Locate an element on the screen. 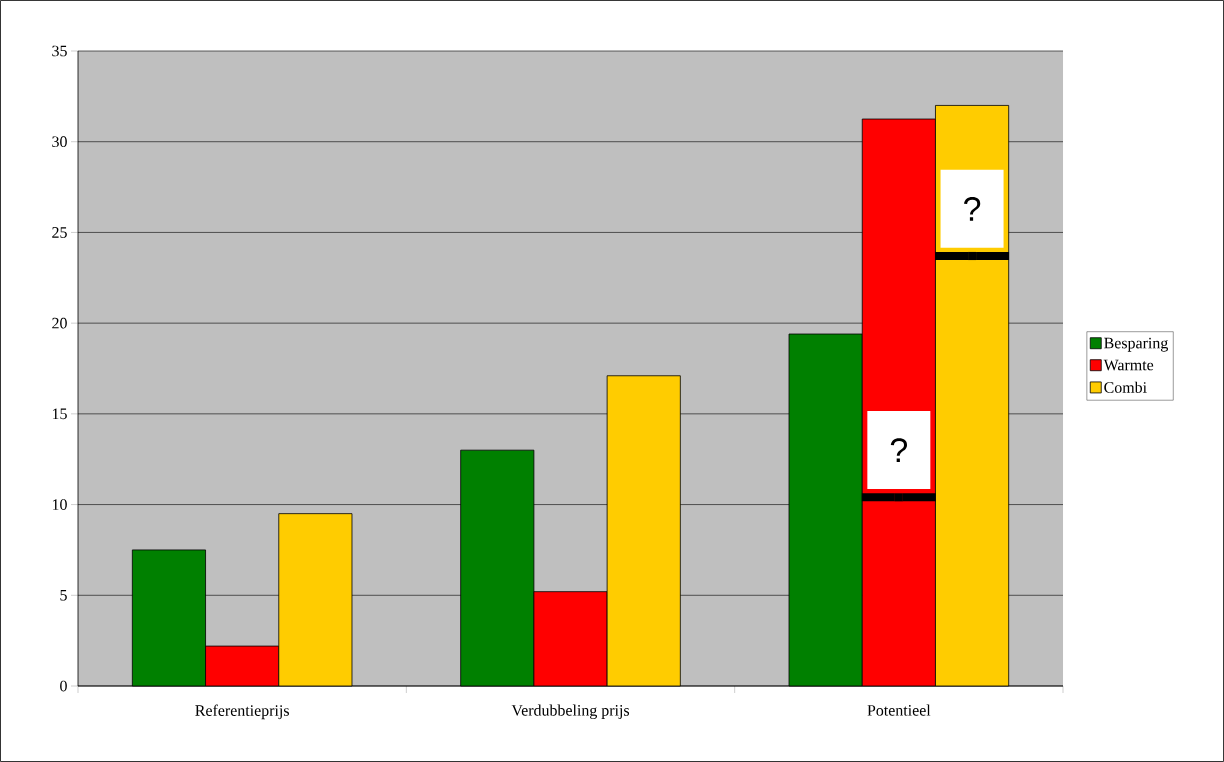  y-tick-label: 25 is located at coordinates (59, 232).